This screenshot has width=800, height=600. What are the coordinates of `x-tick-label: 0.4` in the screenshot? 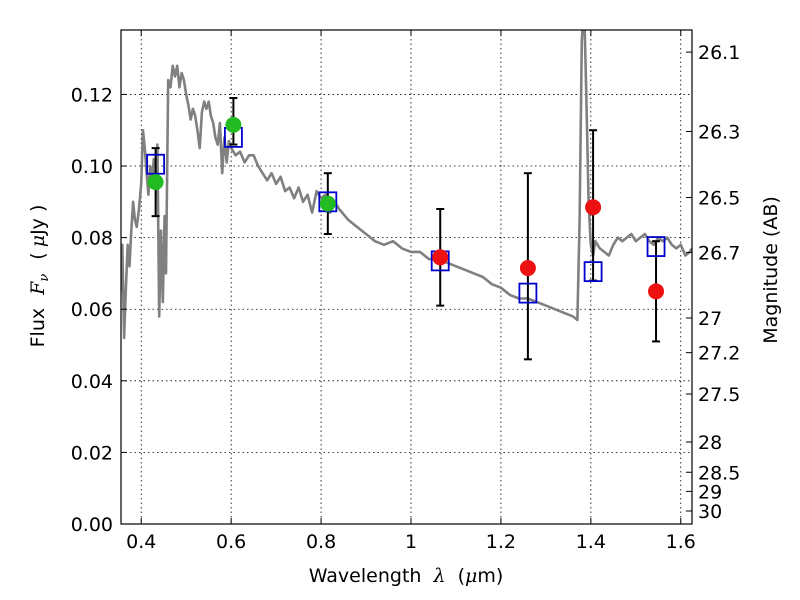 It's located at (141, 542).